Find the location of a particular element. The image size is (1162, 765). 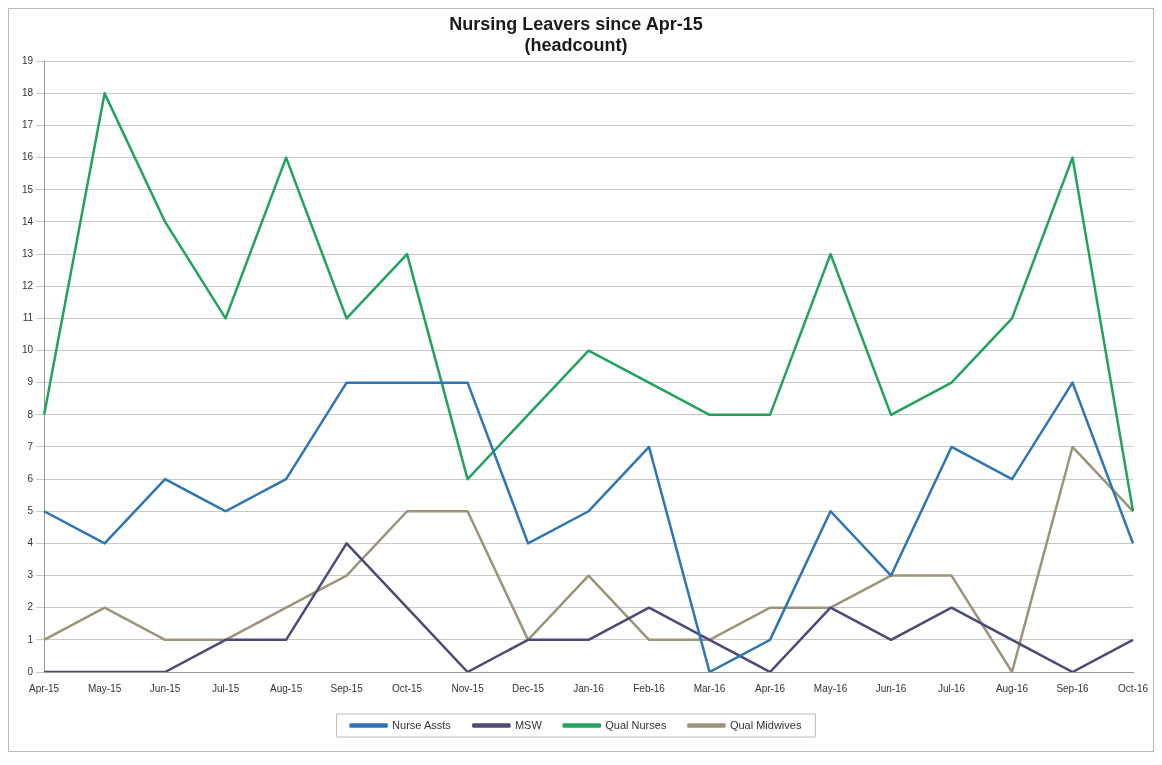

x-tick-label: Jul-16 is located at coordinates (951, 688).